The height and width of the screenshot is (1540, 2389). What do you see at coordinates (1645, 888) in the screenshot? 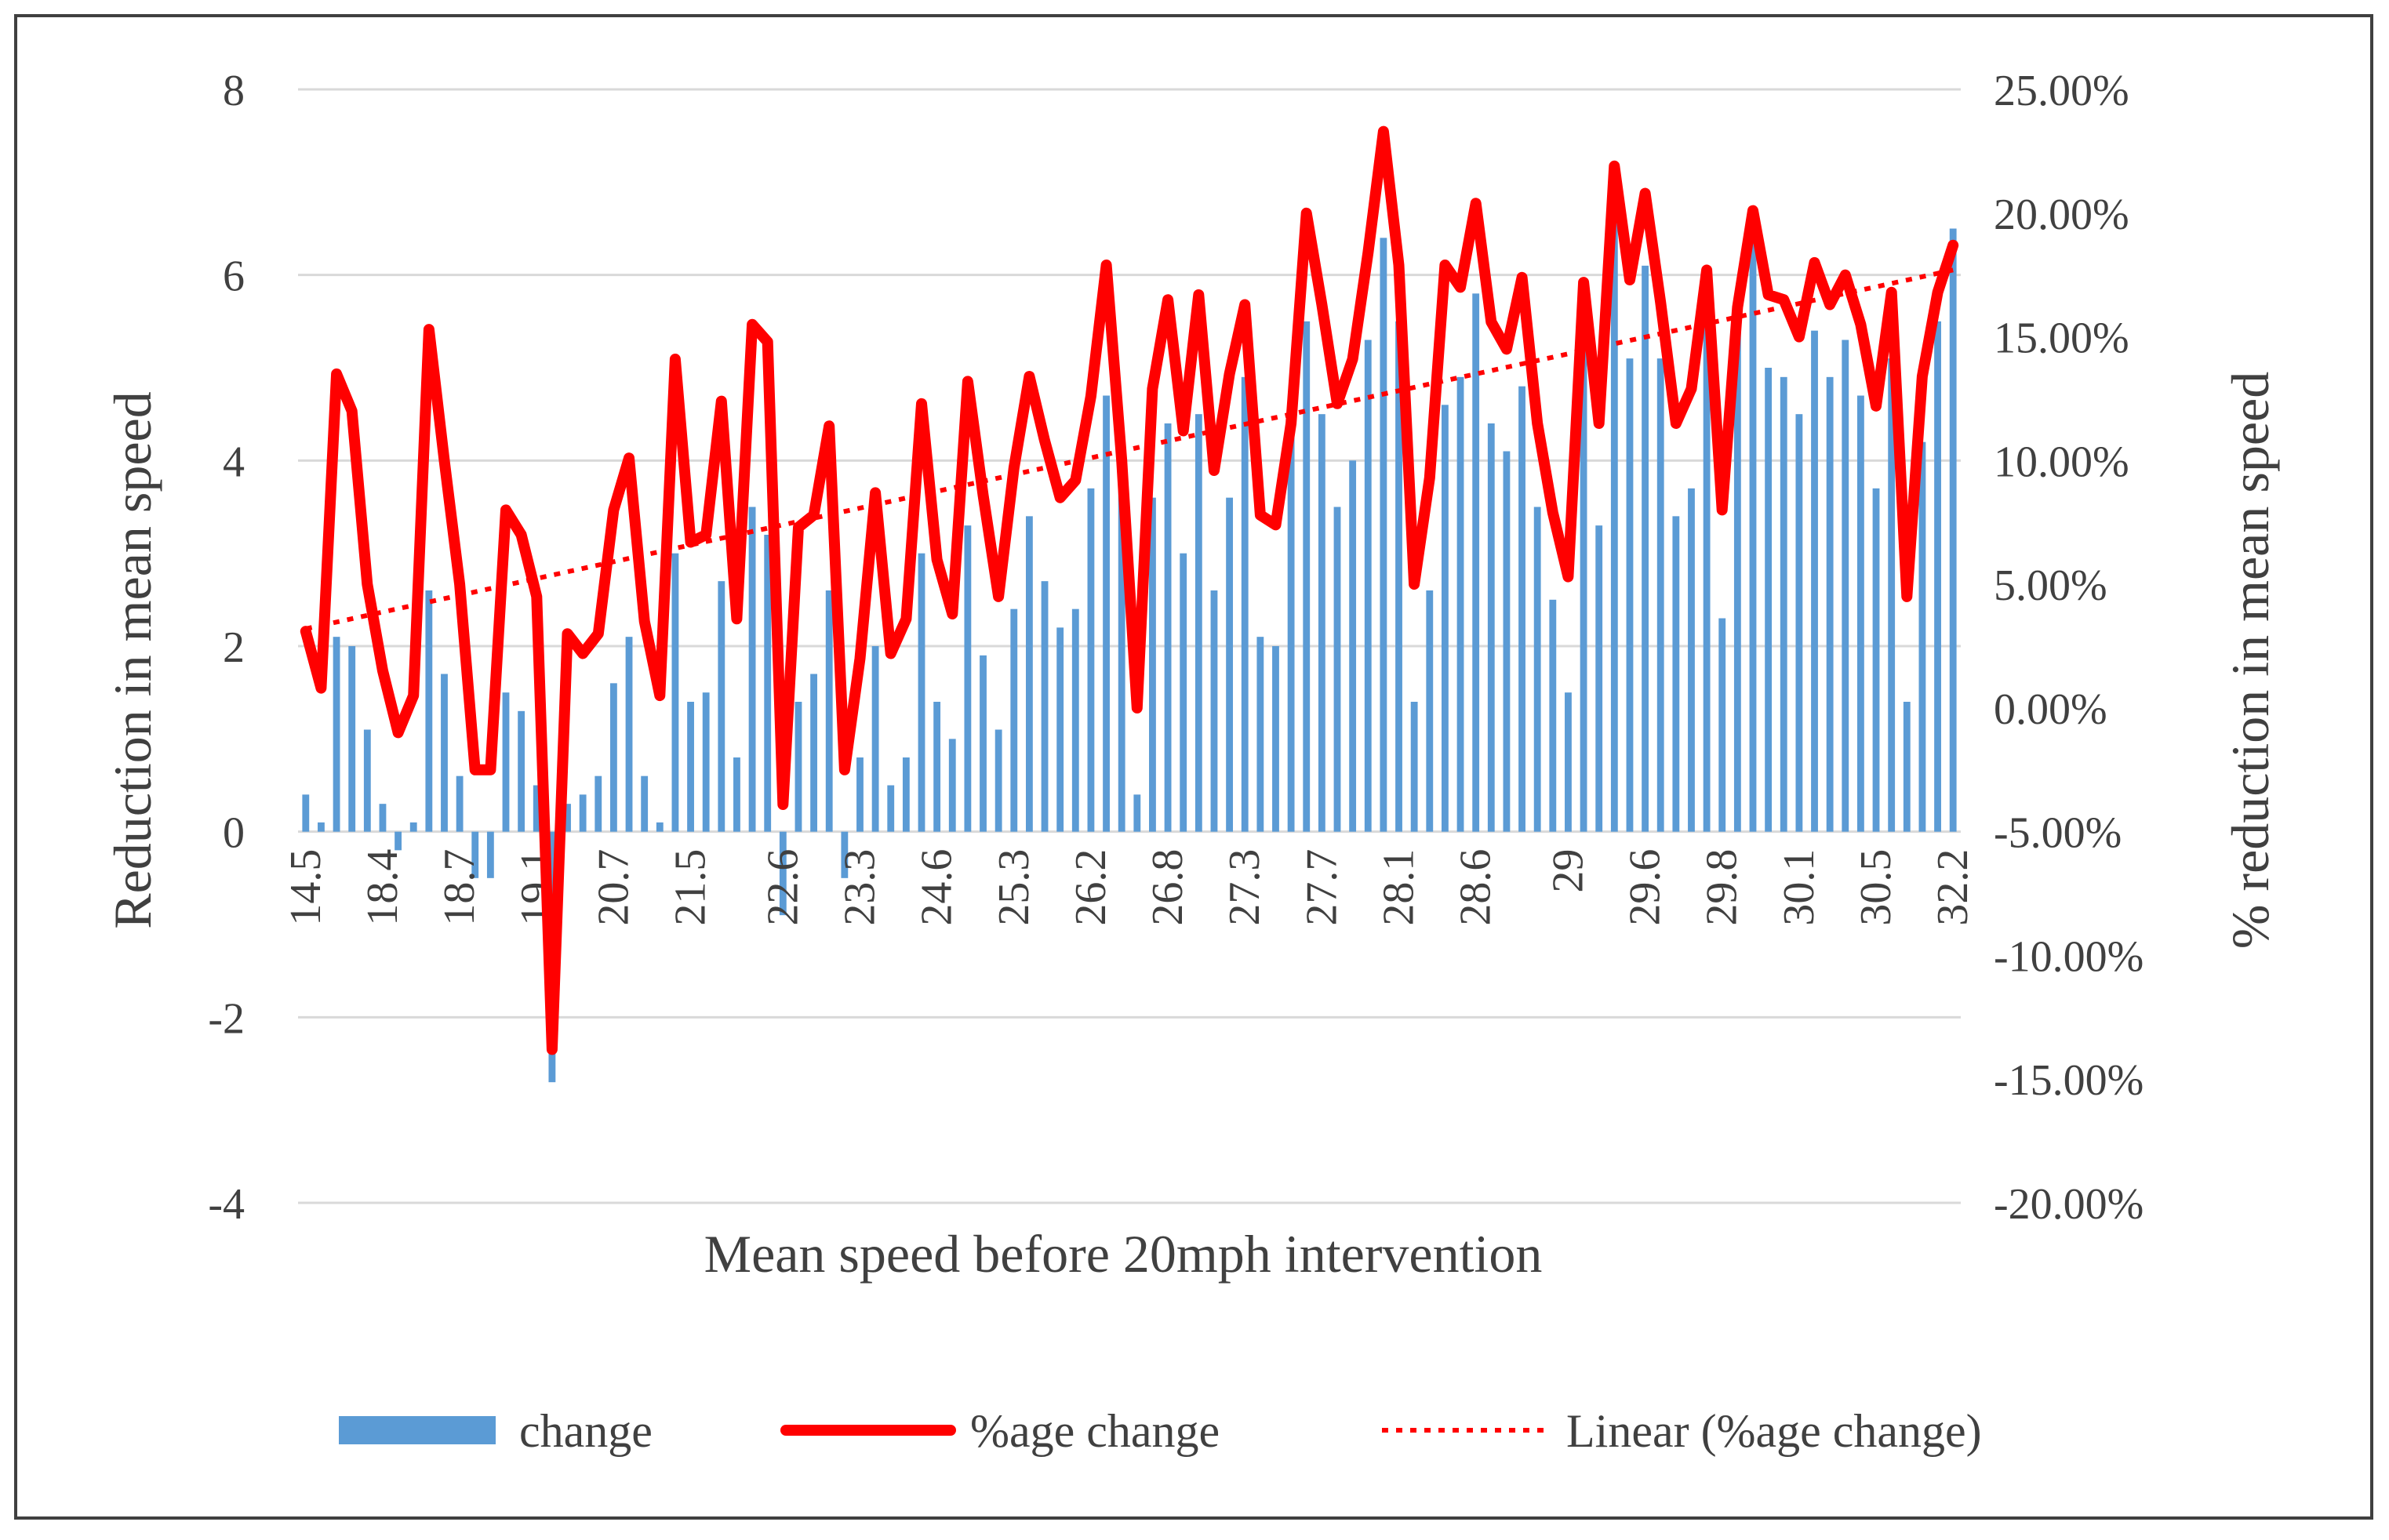
I see `x-tick-label: 29.6` at bounding box center [1645, 888].